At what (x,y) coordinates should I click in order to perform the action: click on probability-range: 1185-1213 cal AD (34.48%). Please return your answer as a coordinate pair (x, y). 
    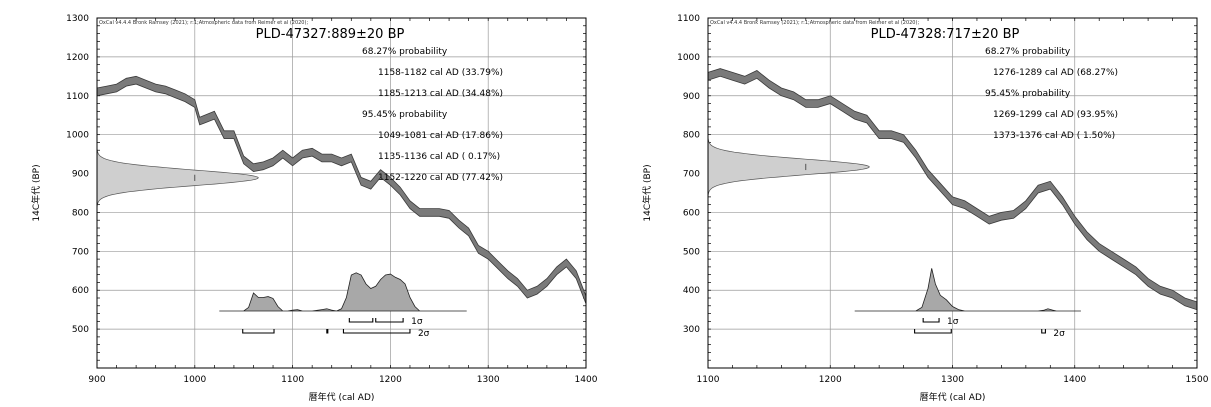
    Looking at the image, I should click on (440, 94).